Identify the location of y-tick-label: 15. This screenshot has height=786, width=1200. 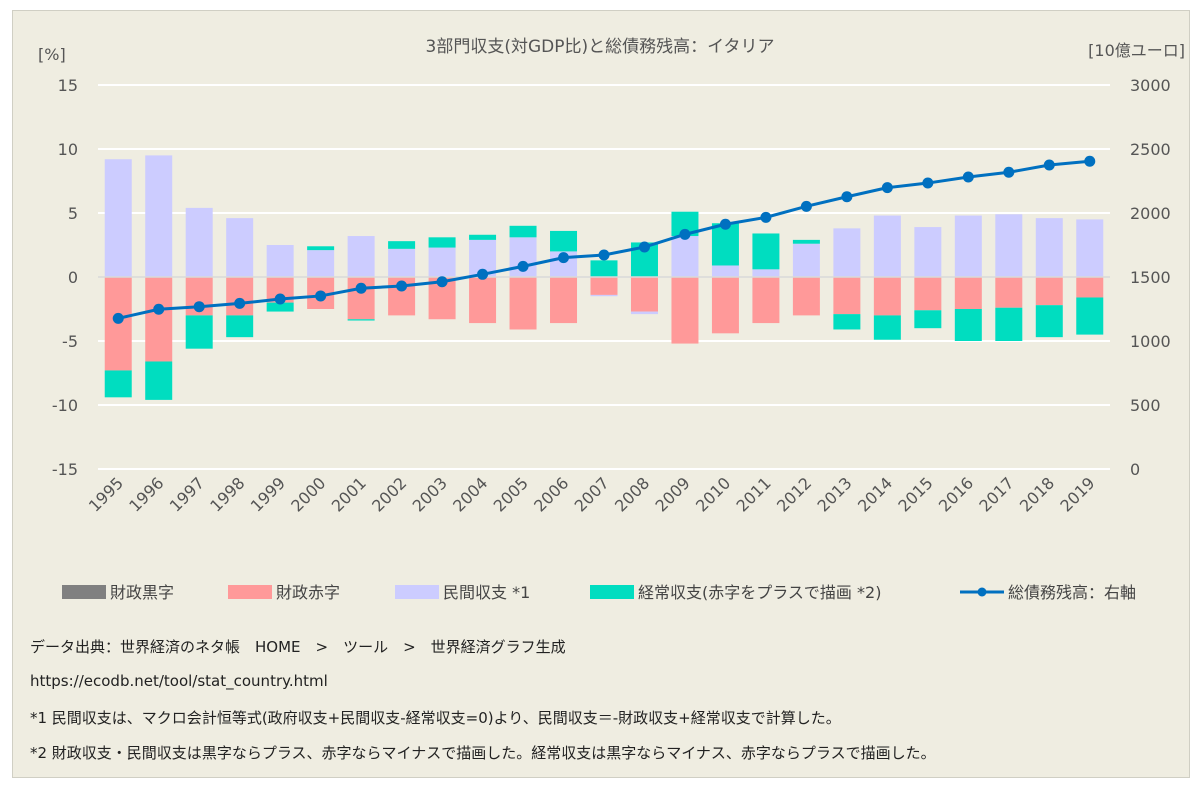
(68, 85).